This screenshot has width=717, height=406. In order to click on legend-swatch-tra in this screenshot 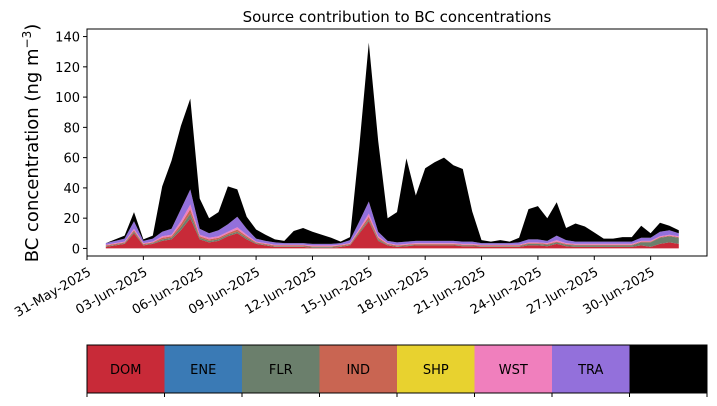, I will do `click(591, 369)`.